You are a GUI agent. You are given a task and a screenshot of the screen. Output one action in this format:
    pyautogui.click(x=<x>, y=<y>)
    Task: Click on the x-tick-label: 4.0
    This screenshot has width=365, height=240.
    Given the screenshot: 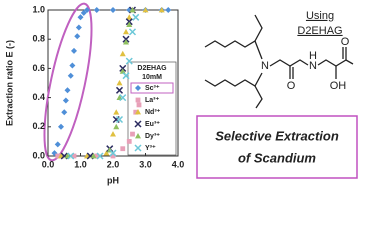 What is the action you would take?
    pyautogui.click(x=178, y=164)
    